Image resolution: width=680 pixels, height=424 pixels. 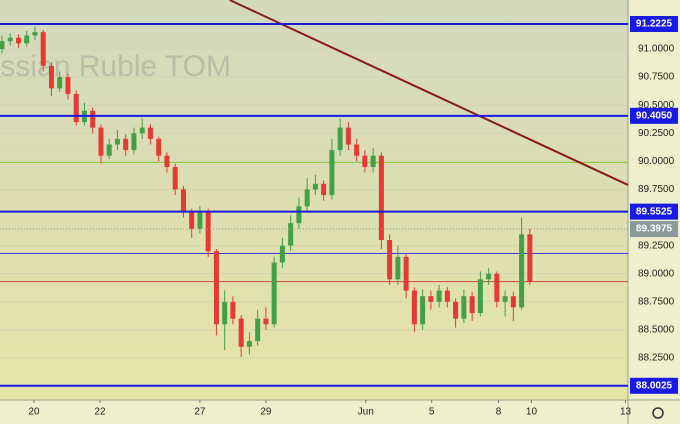 What do you see at coordinates (656, 330) in the screenshot?
I see `y-tick-label: 88.5000` at bounding box center [656, 330].